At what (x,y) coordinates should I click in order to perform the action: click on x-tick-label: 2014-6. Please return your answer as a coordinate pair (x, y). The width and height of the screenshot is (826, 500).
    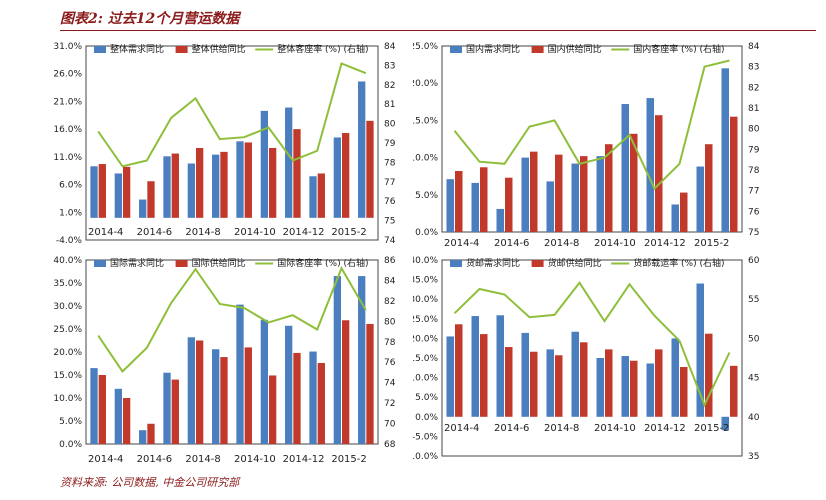
    Looking at the image, I should click on (511, 243).